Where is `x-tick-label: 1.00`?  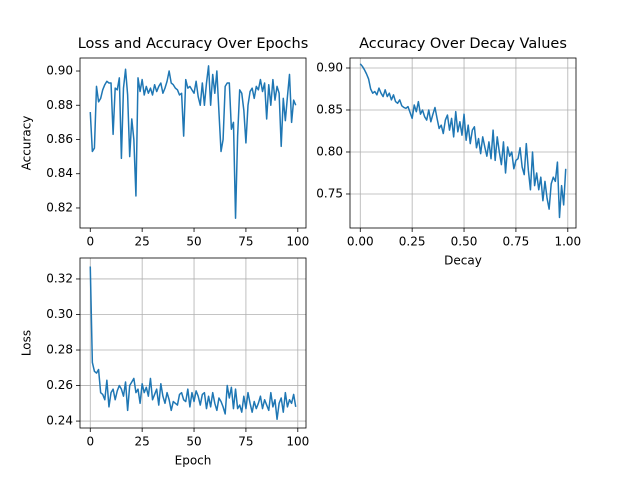
x-tick-label: 1.00 is located at coordinates (567, 242).